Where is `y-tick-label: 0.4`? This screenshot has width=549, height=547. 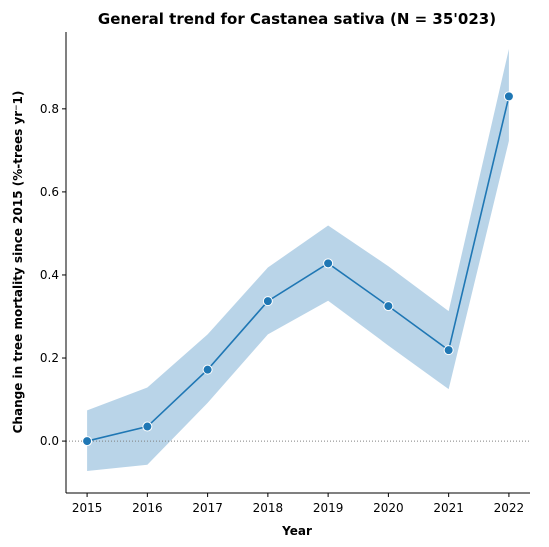 y-tick-label: 0.4 is located at coordinates (49, 275).